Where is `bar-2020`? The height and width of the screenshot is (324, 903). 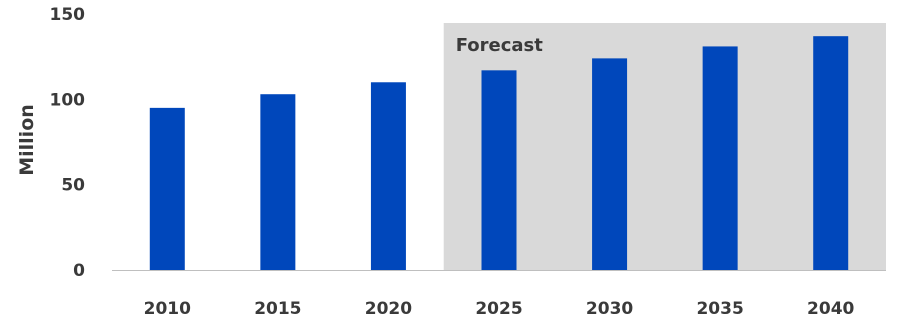
bar-2020 is located at coordinates (388, 176).